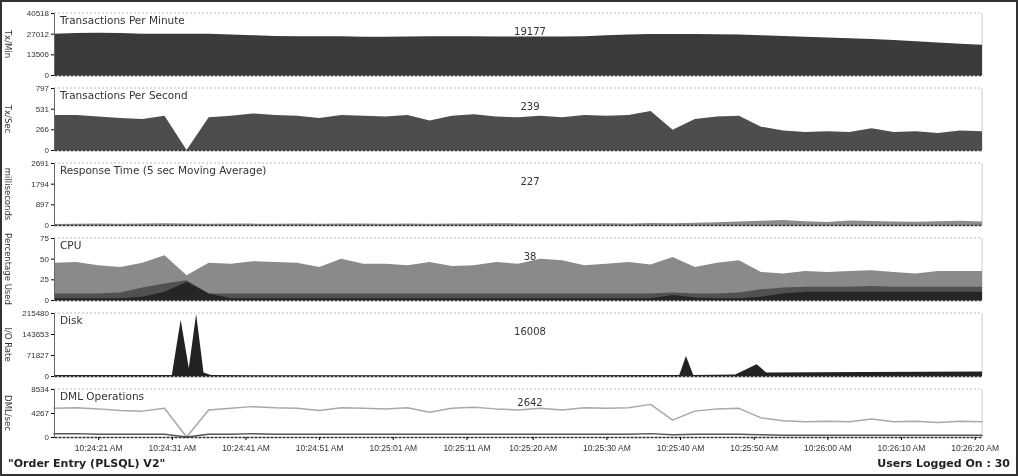  What do you see at coordinates (530, 181) in the screenshot?
I see `annotation: 227` at bounding box center [530, 181].